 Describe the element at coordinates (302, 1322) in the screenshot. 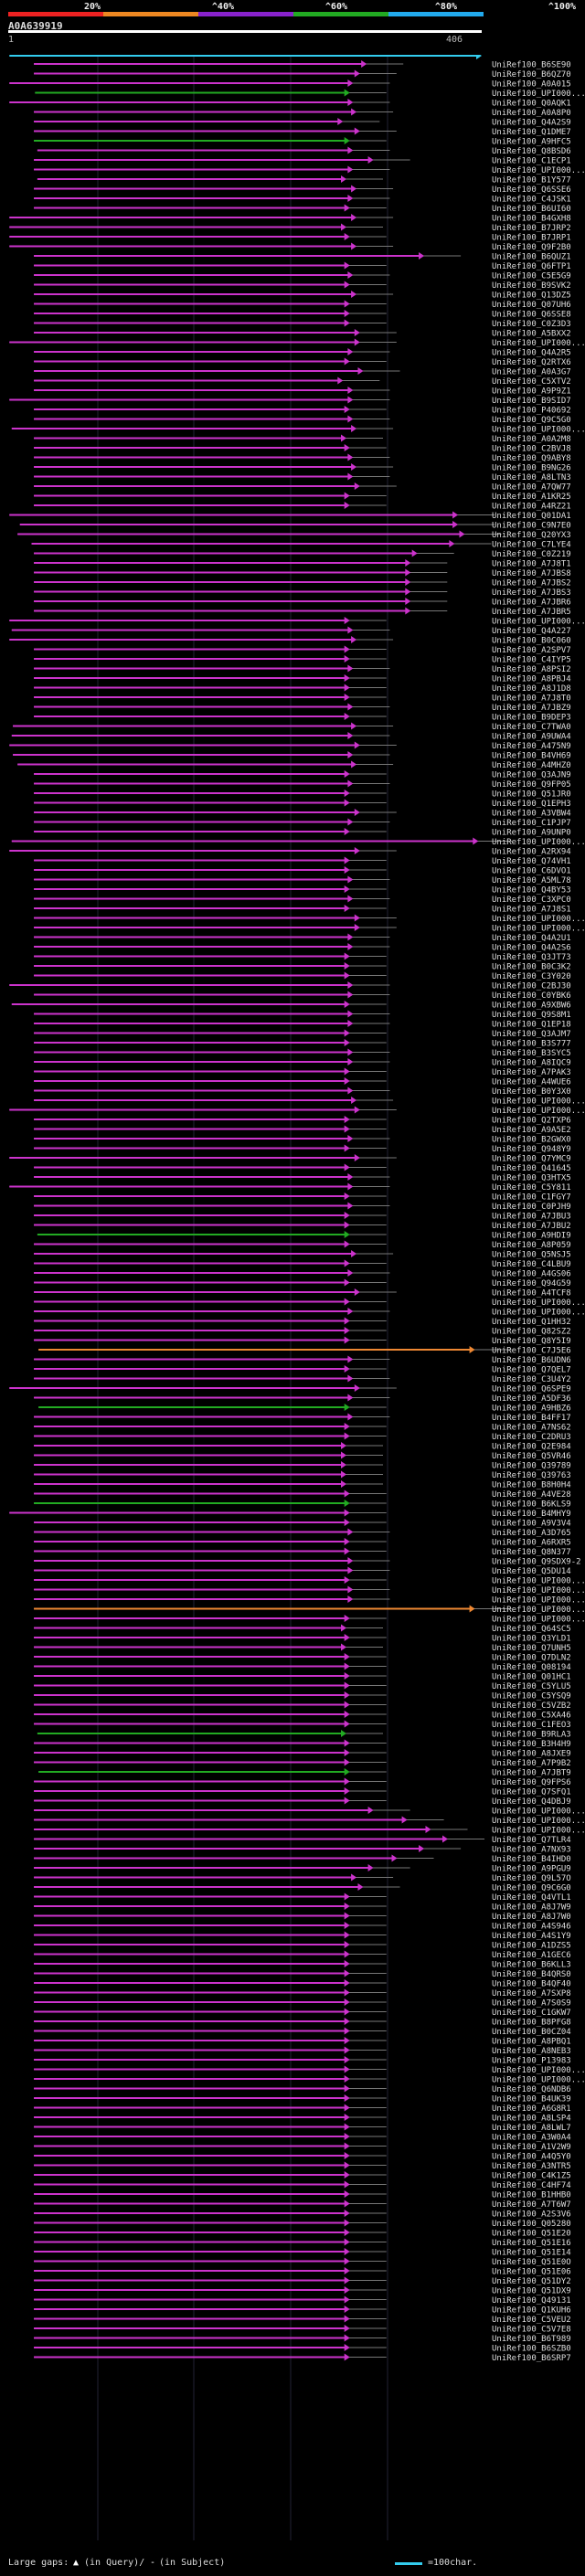

I see `hit-row: UniRef100_Q1HH32` at that location.